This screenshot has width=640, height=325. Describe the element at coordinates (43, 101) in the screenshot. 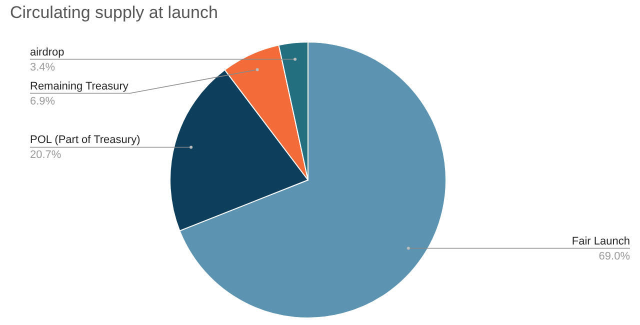

I see `data-label: 6.9%` at that location.